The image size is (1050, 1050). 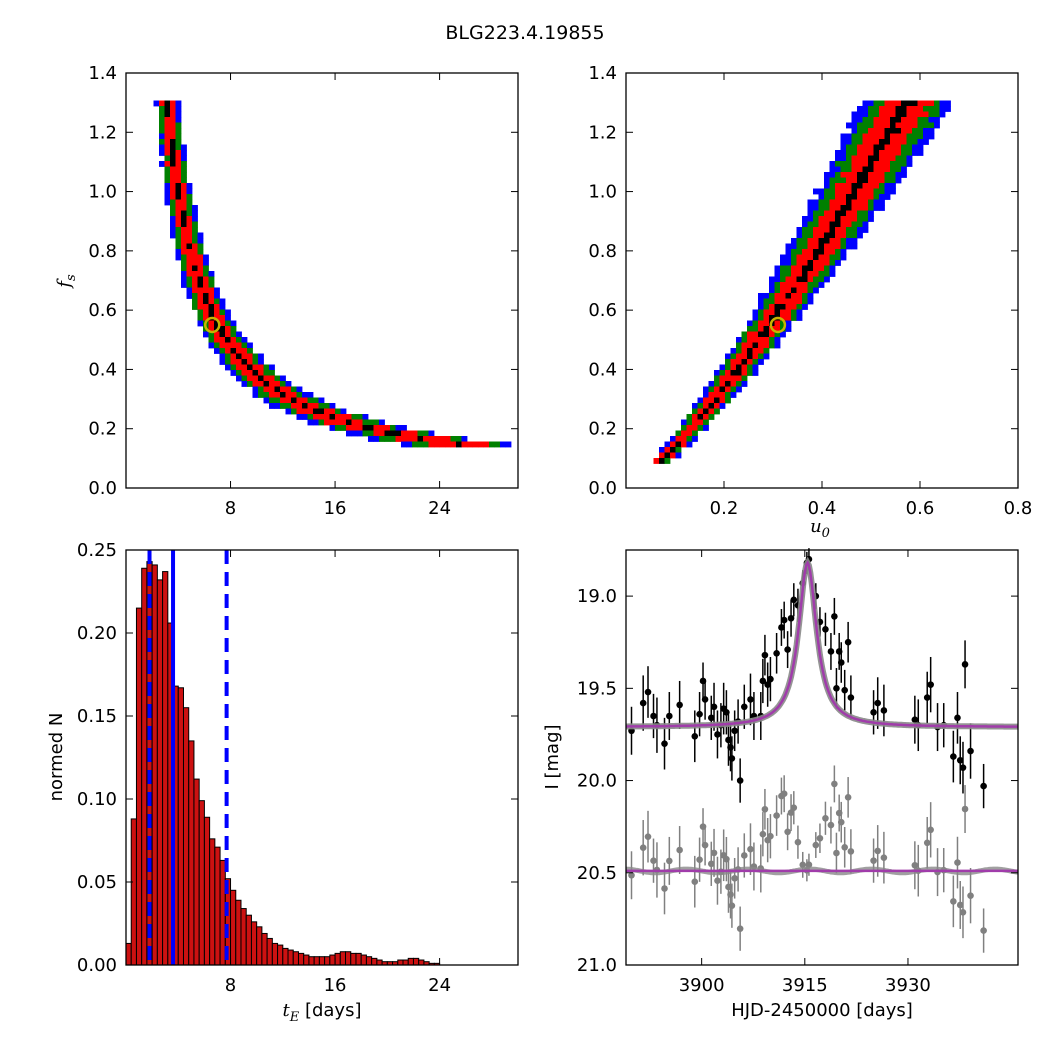 What do you see at coordinates (230, 508) in the screenshot?
I see `x-tick-label: 8` at bounding box center [230, 508].